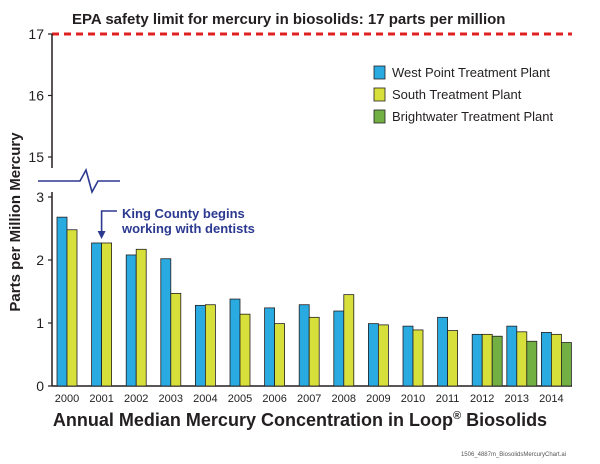 This screenshot has height=464, width=600. Describe the element at coordinates (176, 339) in the screenshot. I see `bar-south-2003` at that location.